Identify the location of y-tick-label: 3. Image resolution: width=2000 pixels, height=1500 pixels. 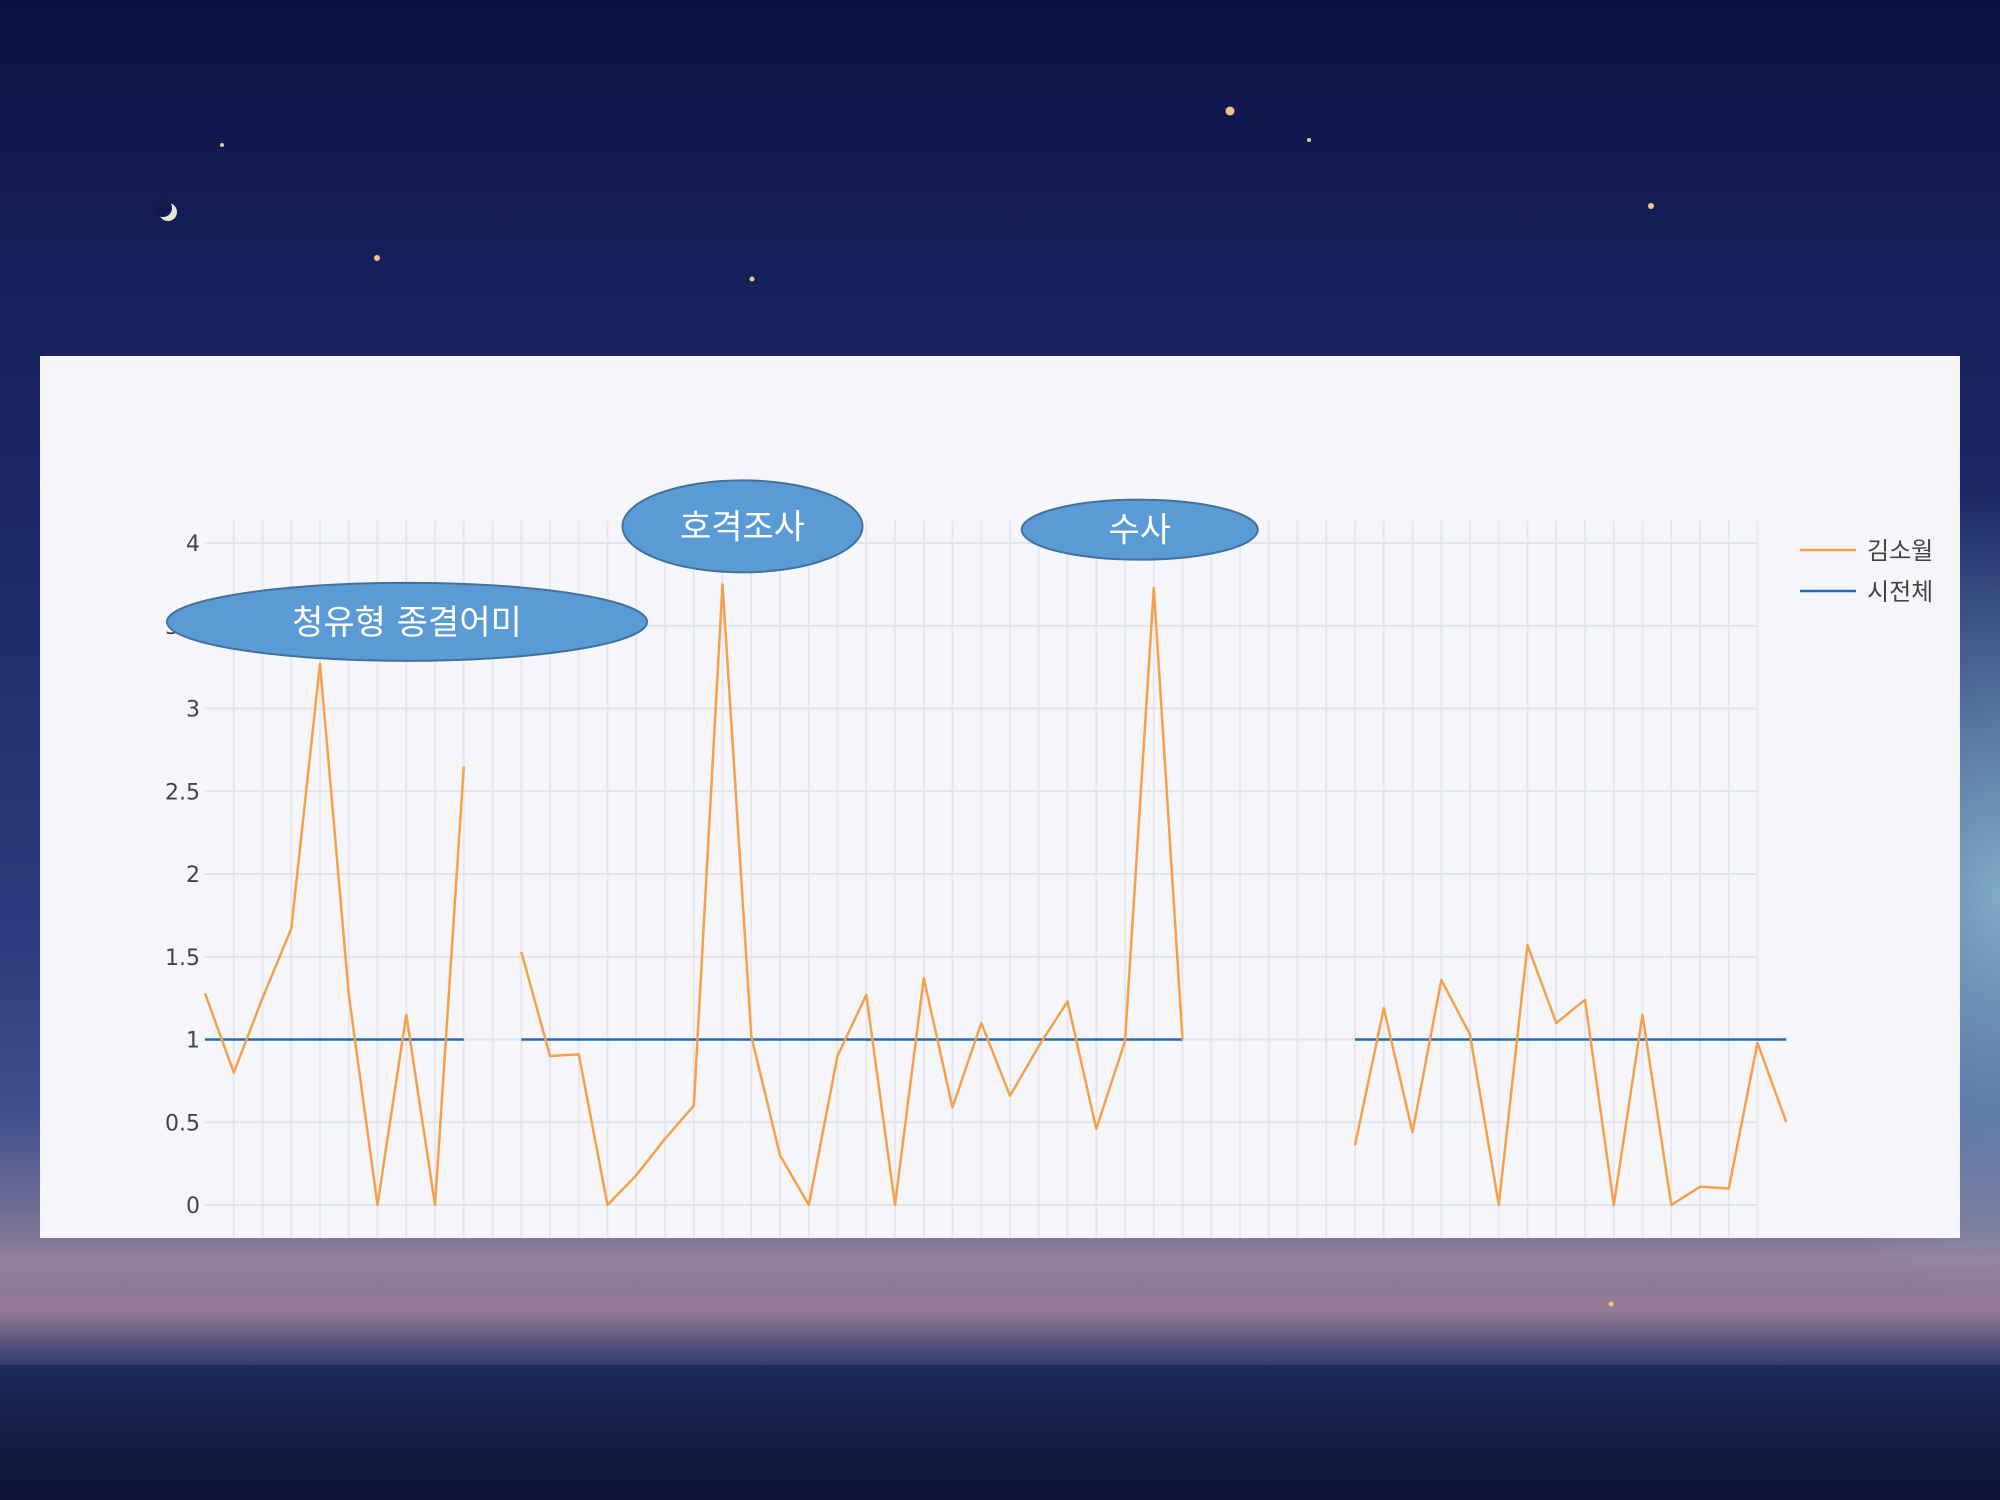
(193, 710).